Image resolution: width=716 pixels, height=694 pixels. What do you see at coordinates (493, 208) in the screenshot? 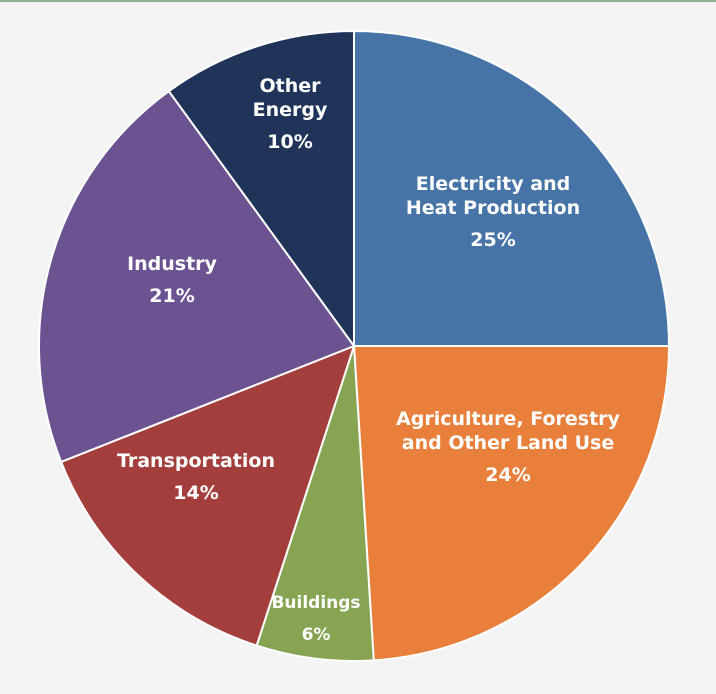
I see `slice-label-electricity-and-heat-production: Heat Production` at bounding box center [493, 208].